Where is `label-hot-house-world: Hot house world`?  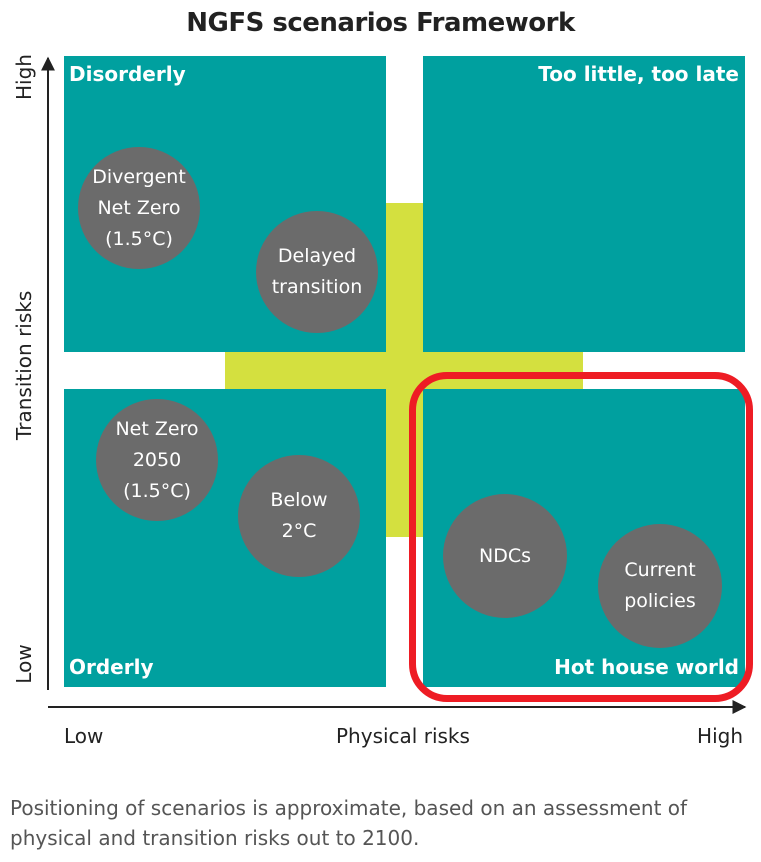
label-hot-house-world: Hot house world is located at coordinates (646, 667).